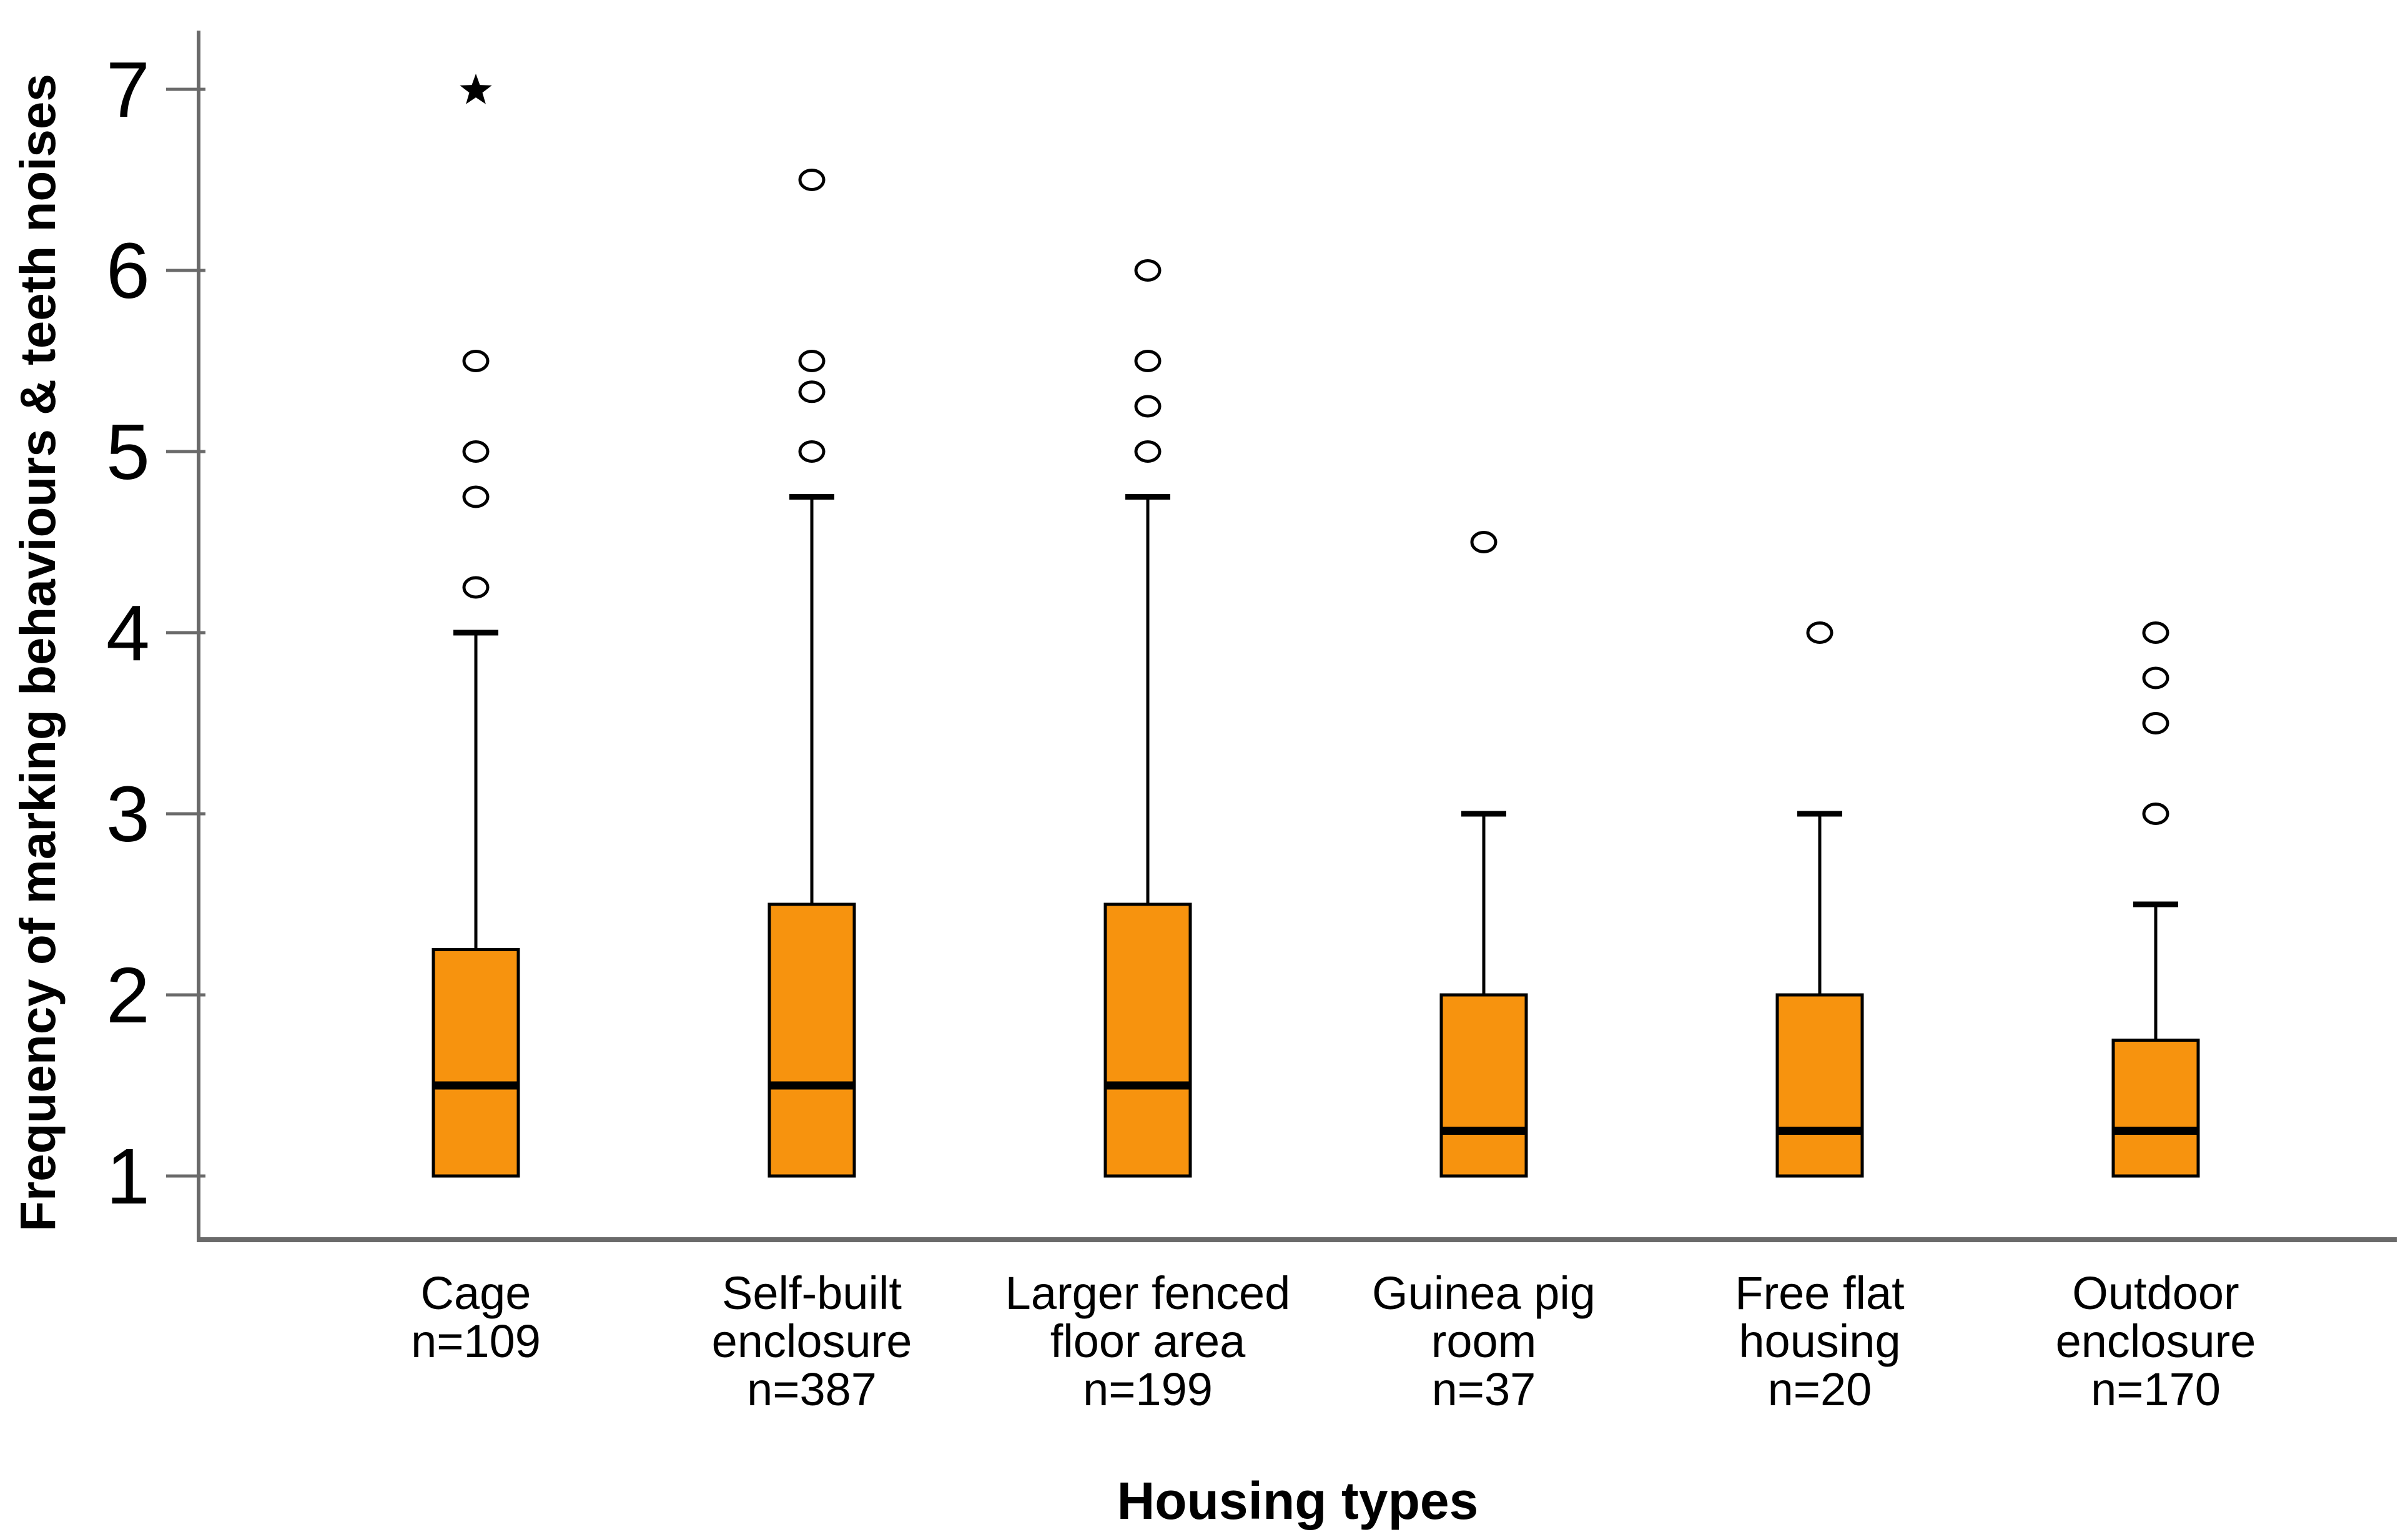  Describe the element at coordinates (128, 1176) in the screenshot. I see `y-tick-label: 1` at that location.